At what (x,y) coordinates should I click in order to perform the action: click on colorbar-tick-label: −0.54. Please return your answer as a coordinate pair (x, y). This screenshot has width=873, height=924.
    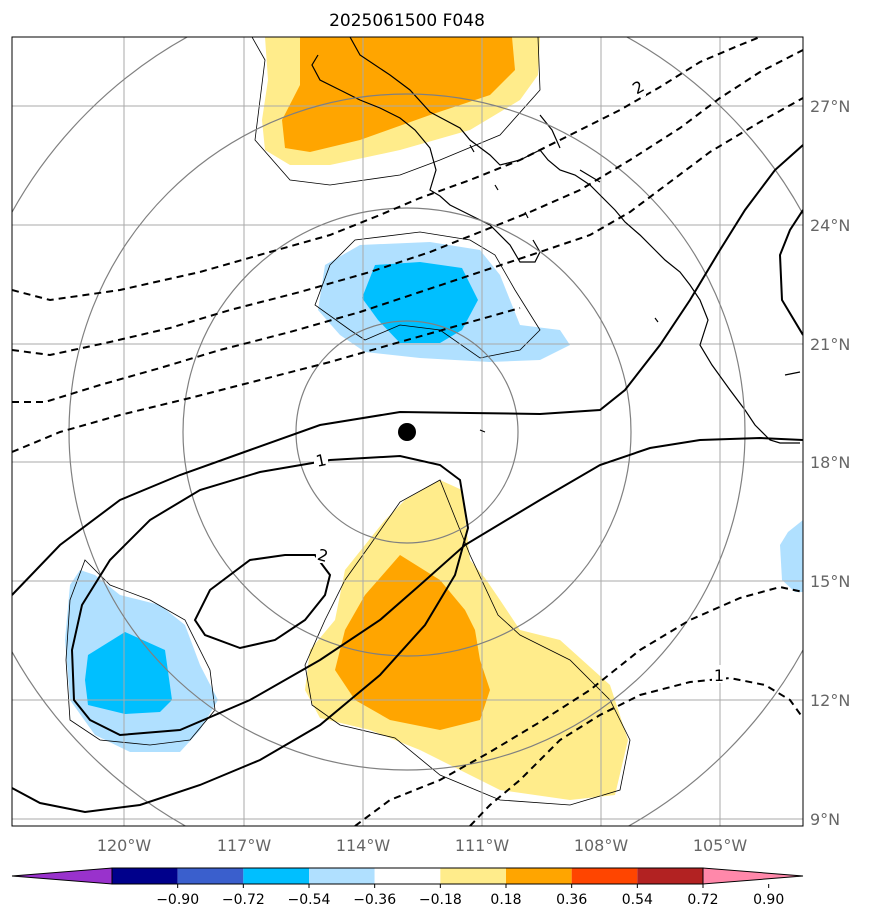
    Looking at the image, I should click on (309, 900).